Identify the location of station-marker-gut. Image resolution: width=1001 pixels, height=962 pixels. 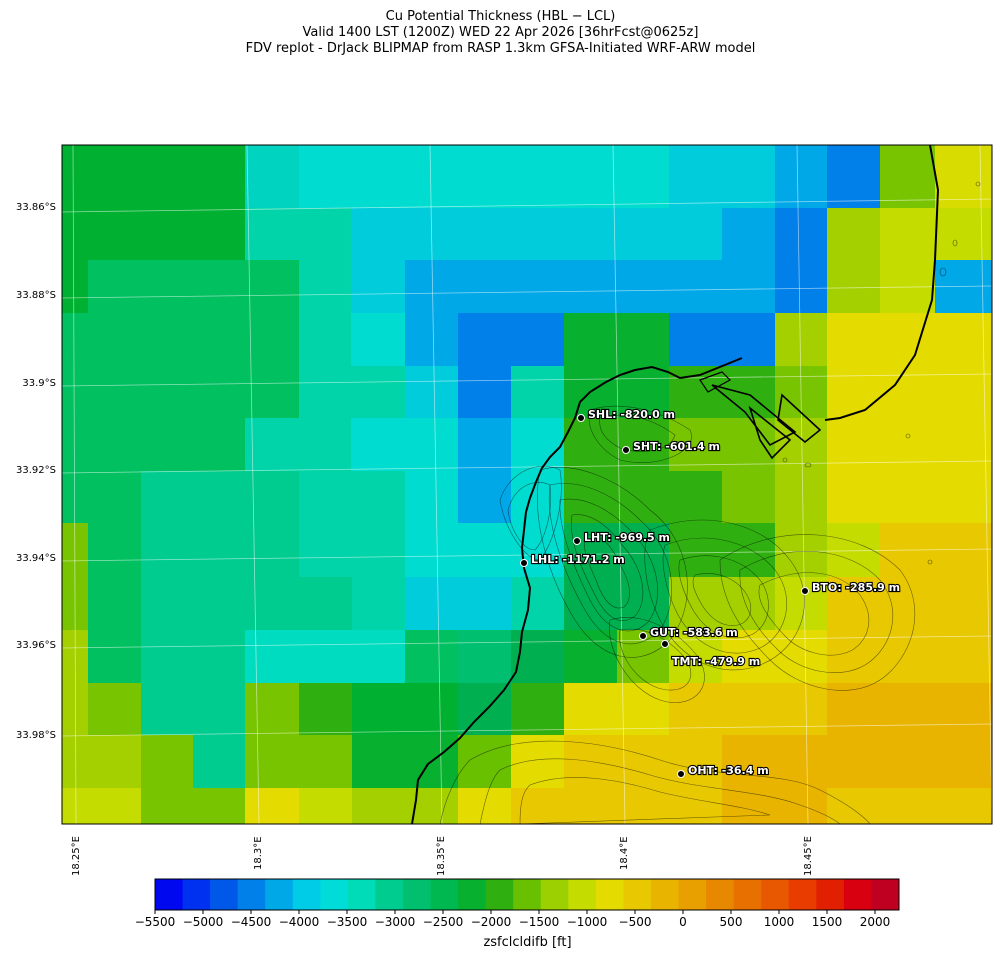
(643, 636).